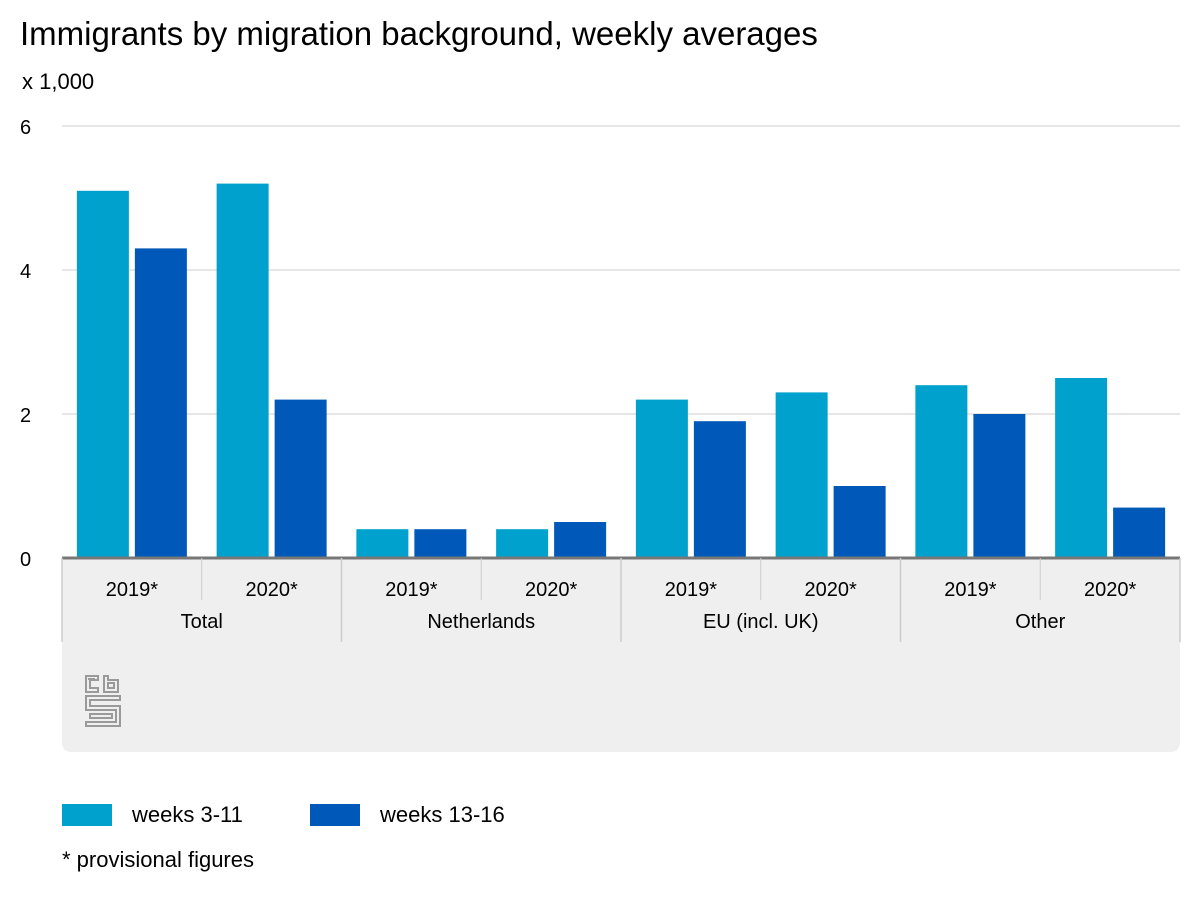  Describe the element at coordinates (103, 701) in the screenshot. I see `cbs-logo-icon` at that location.